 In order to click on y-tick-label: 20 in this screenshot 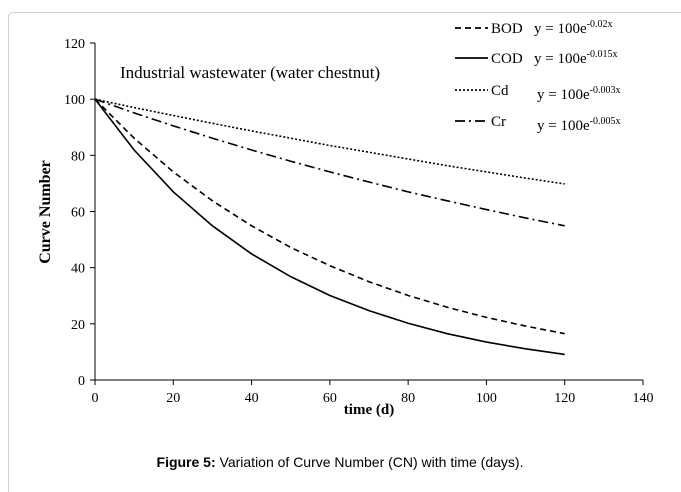, I will do `click(78, 325)`.